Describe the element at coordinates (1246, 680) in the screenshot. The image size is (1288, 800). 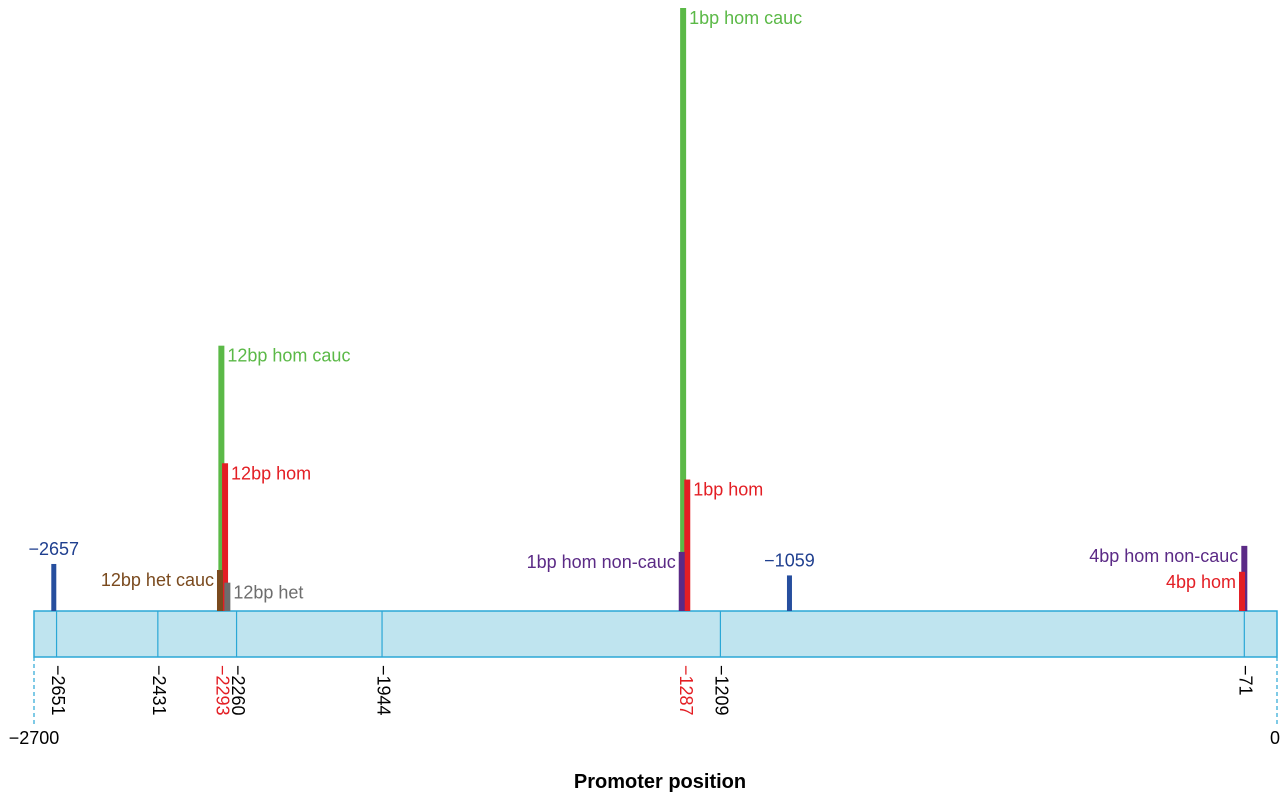
I see `tick-label-71: −71` at that location.